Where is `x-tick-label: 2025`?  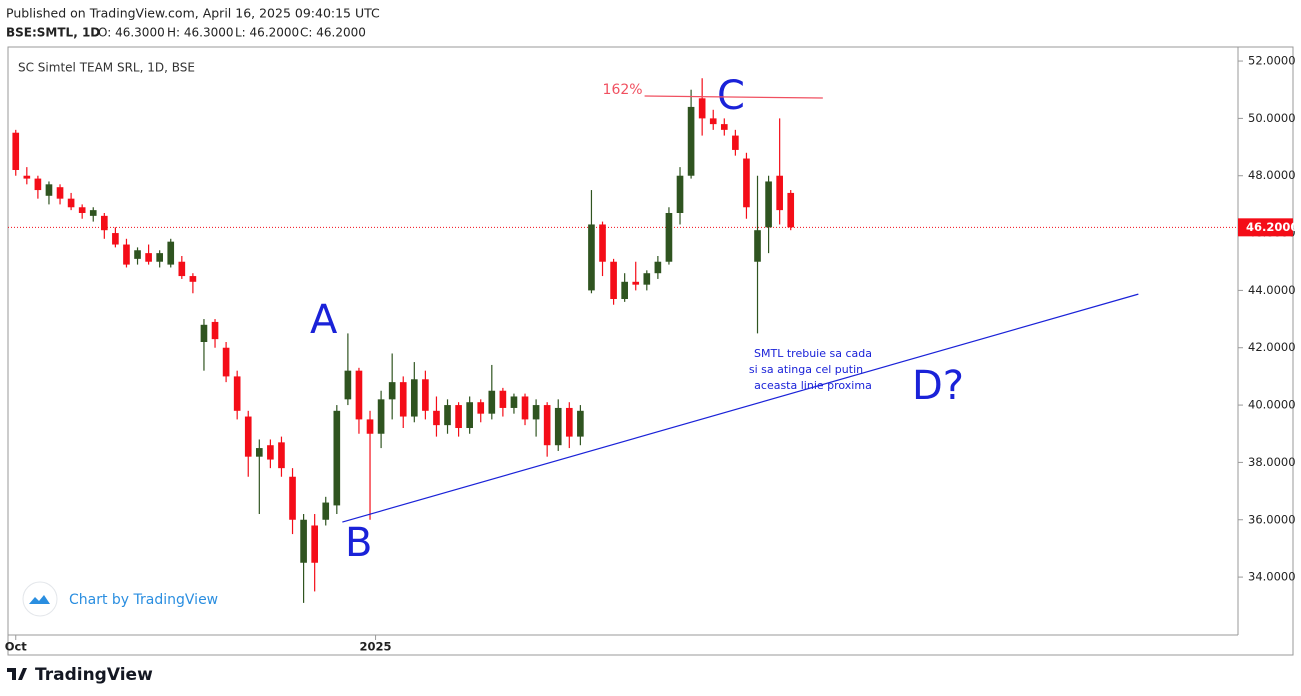 x-tick-label: 2025 is located at coordinates (376, 647).